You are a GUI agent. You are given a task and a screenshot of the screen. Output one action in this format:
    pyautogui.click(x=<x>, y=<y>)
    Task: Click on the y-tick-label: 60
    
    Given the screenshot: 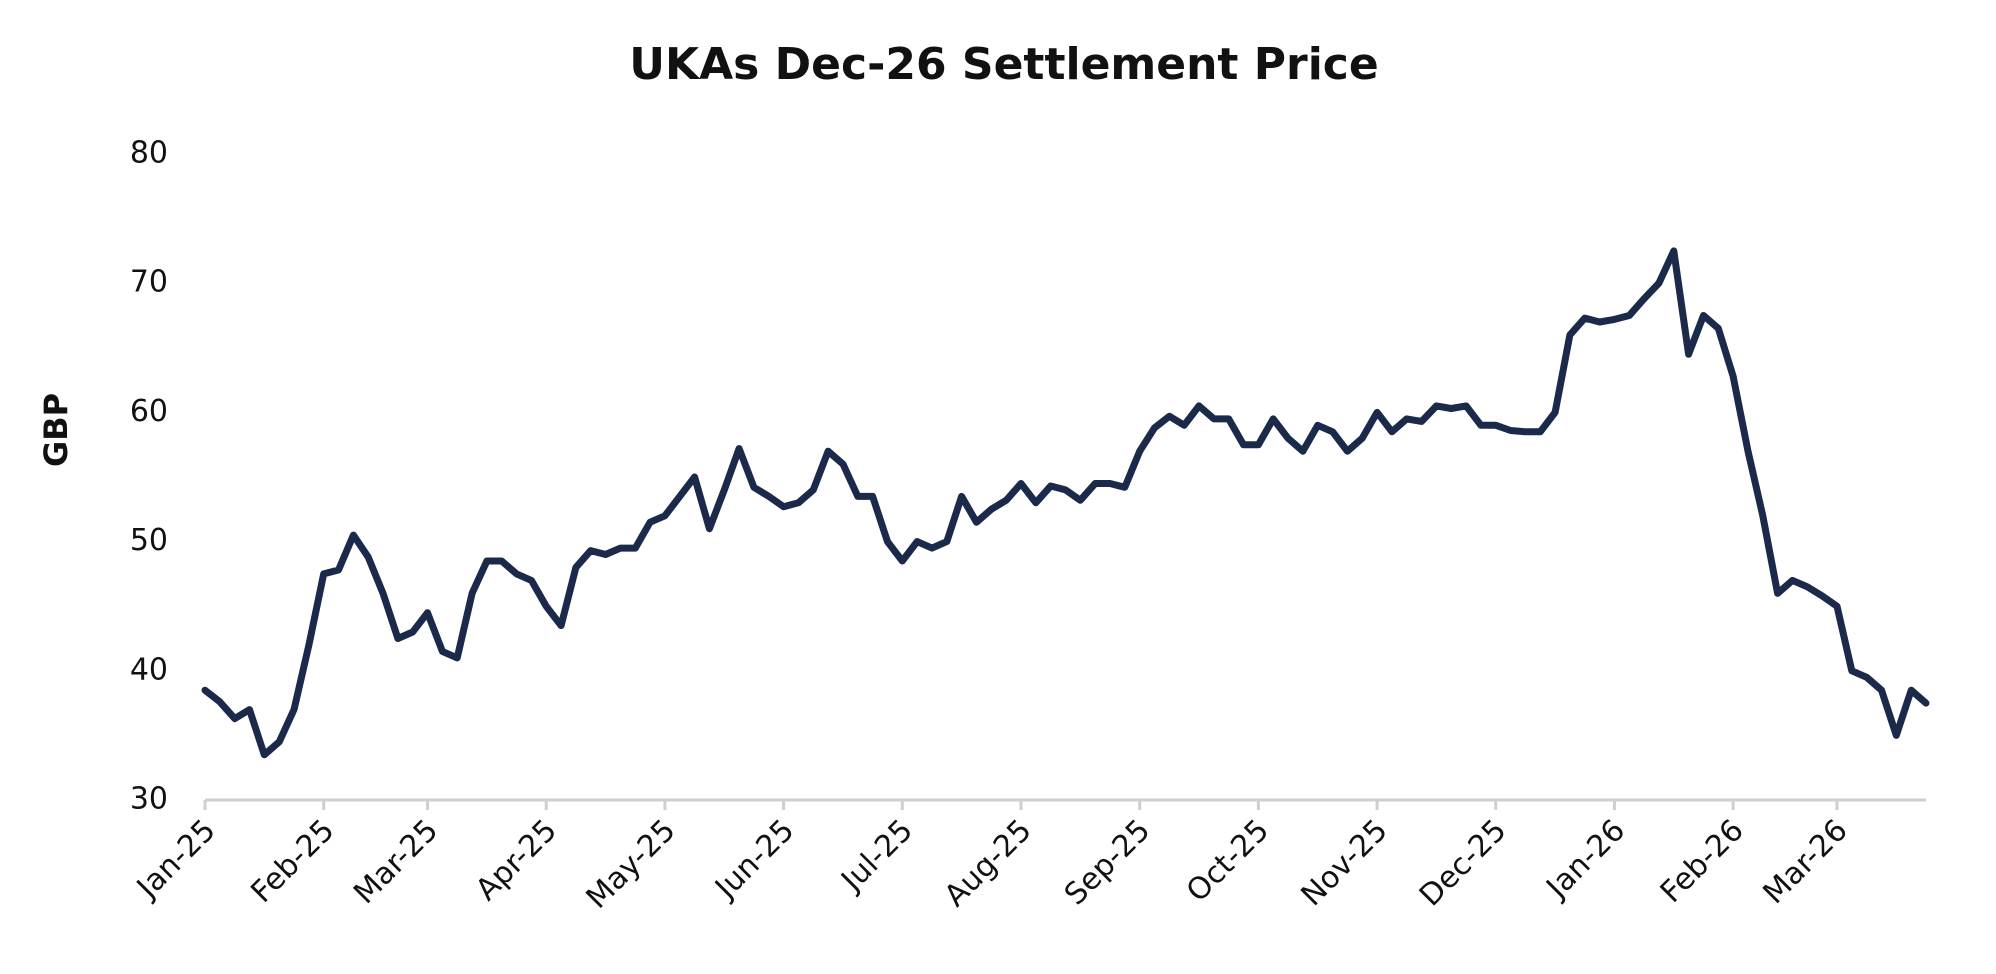 What is the action you would take?
    pyautogui.click(x=149, y=411)
    